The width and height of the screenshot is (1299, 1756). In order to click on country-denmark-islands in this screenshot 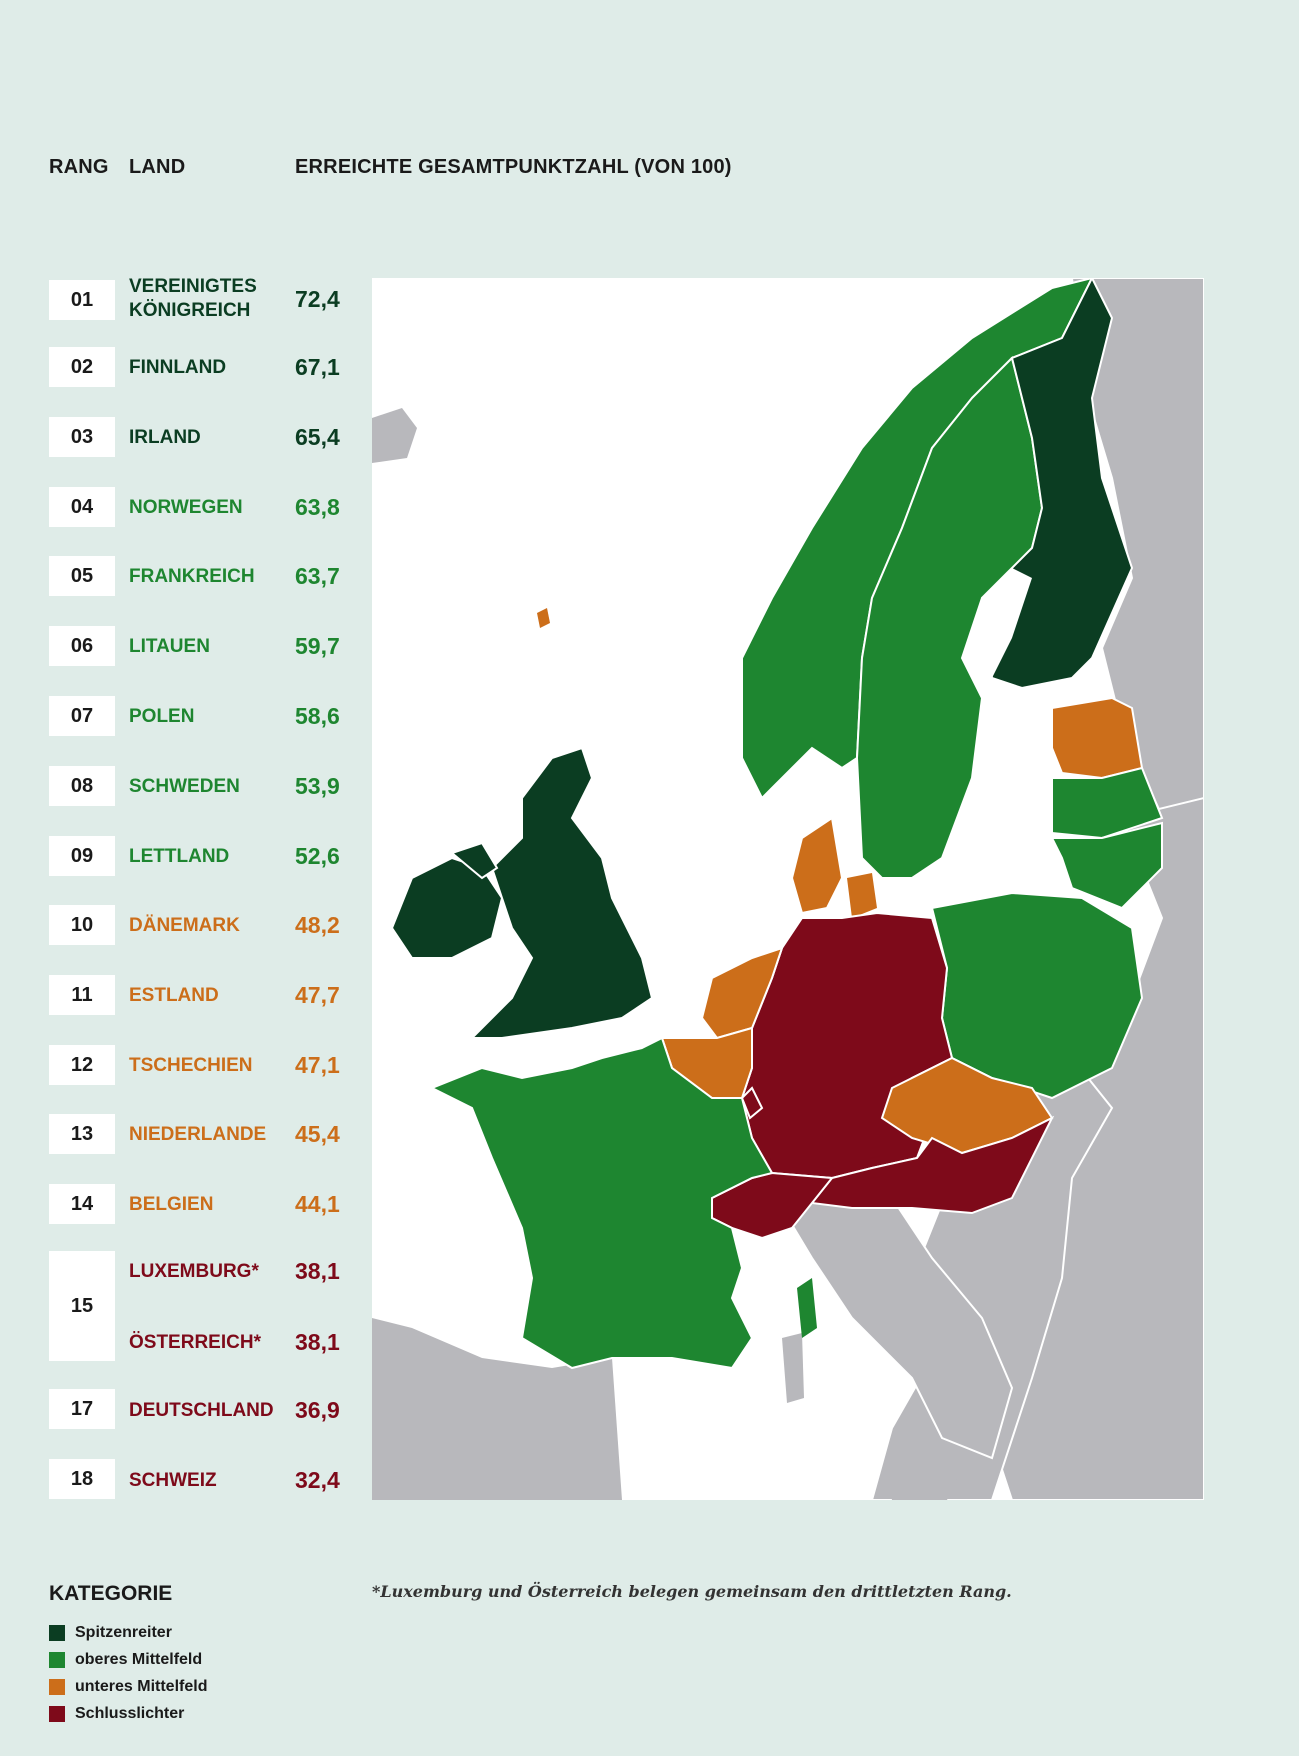, I will do `click(862, 895)`.